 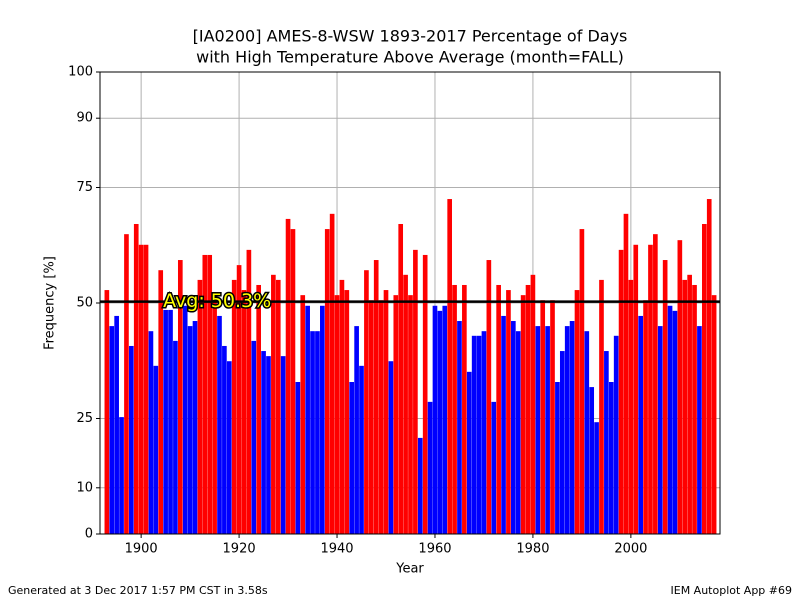 What do you see at coordinates (434, 549) in the screenshot?
I see `x-tick-label: 1960` at bounding box center [434, 549].